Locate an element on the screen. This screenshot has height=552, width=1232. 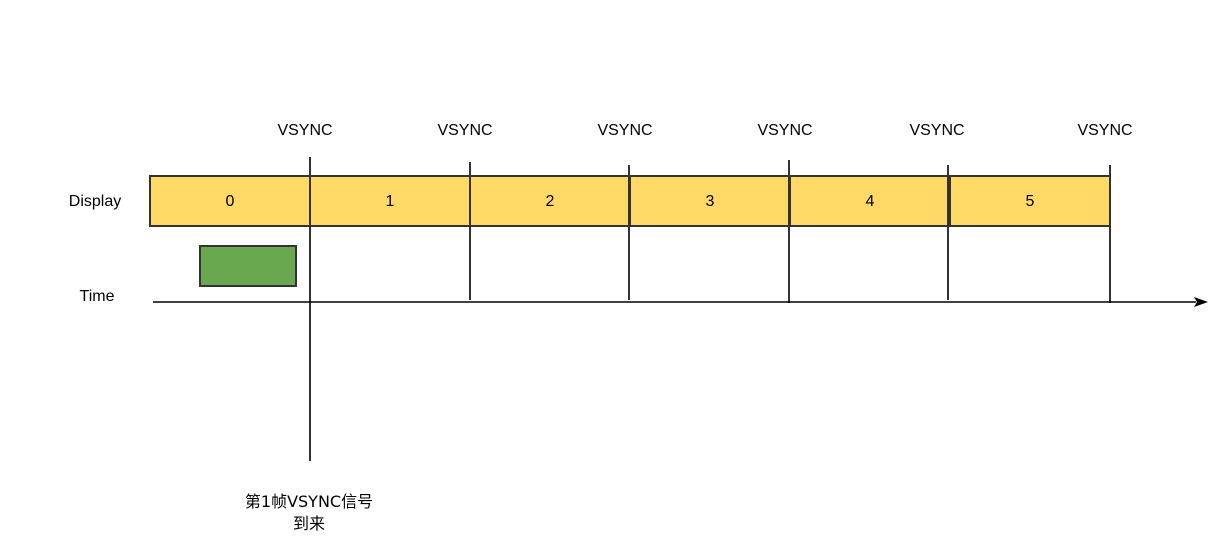
annotation-line-2: 到来 is located at coordinates (309, 523).